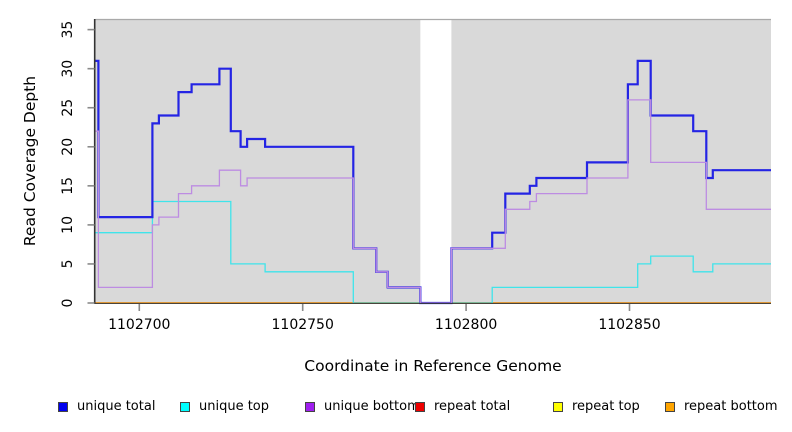  What do you see at coordinates (466, 325) in the screenshot?
I see `x-tick-label: 1102800` at bounding box center [466, 325].